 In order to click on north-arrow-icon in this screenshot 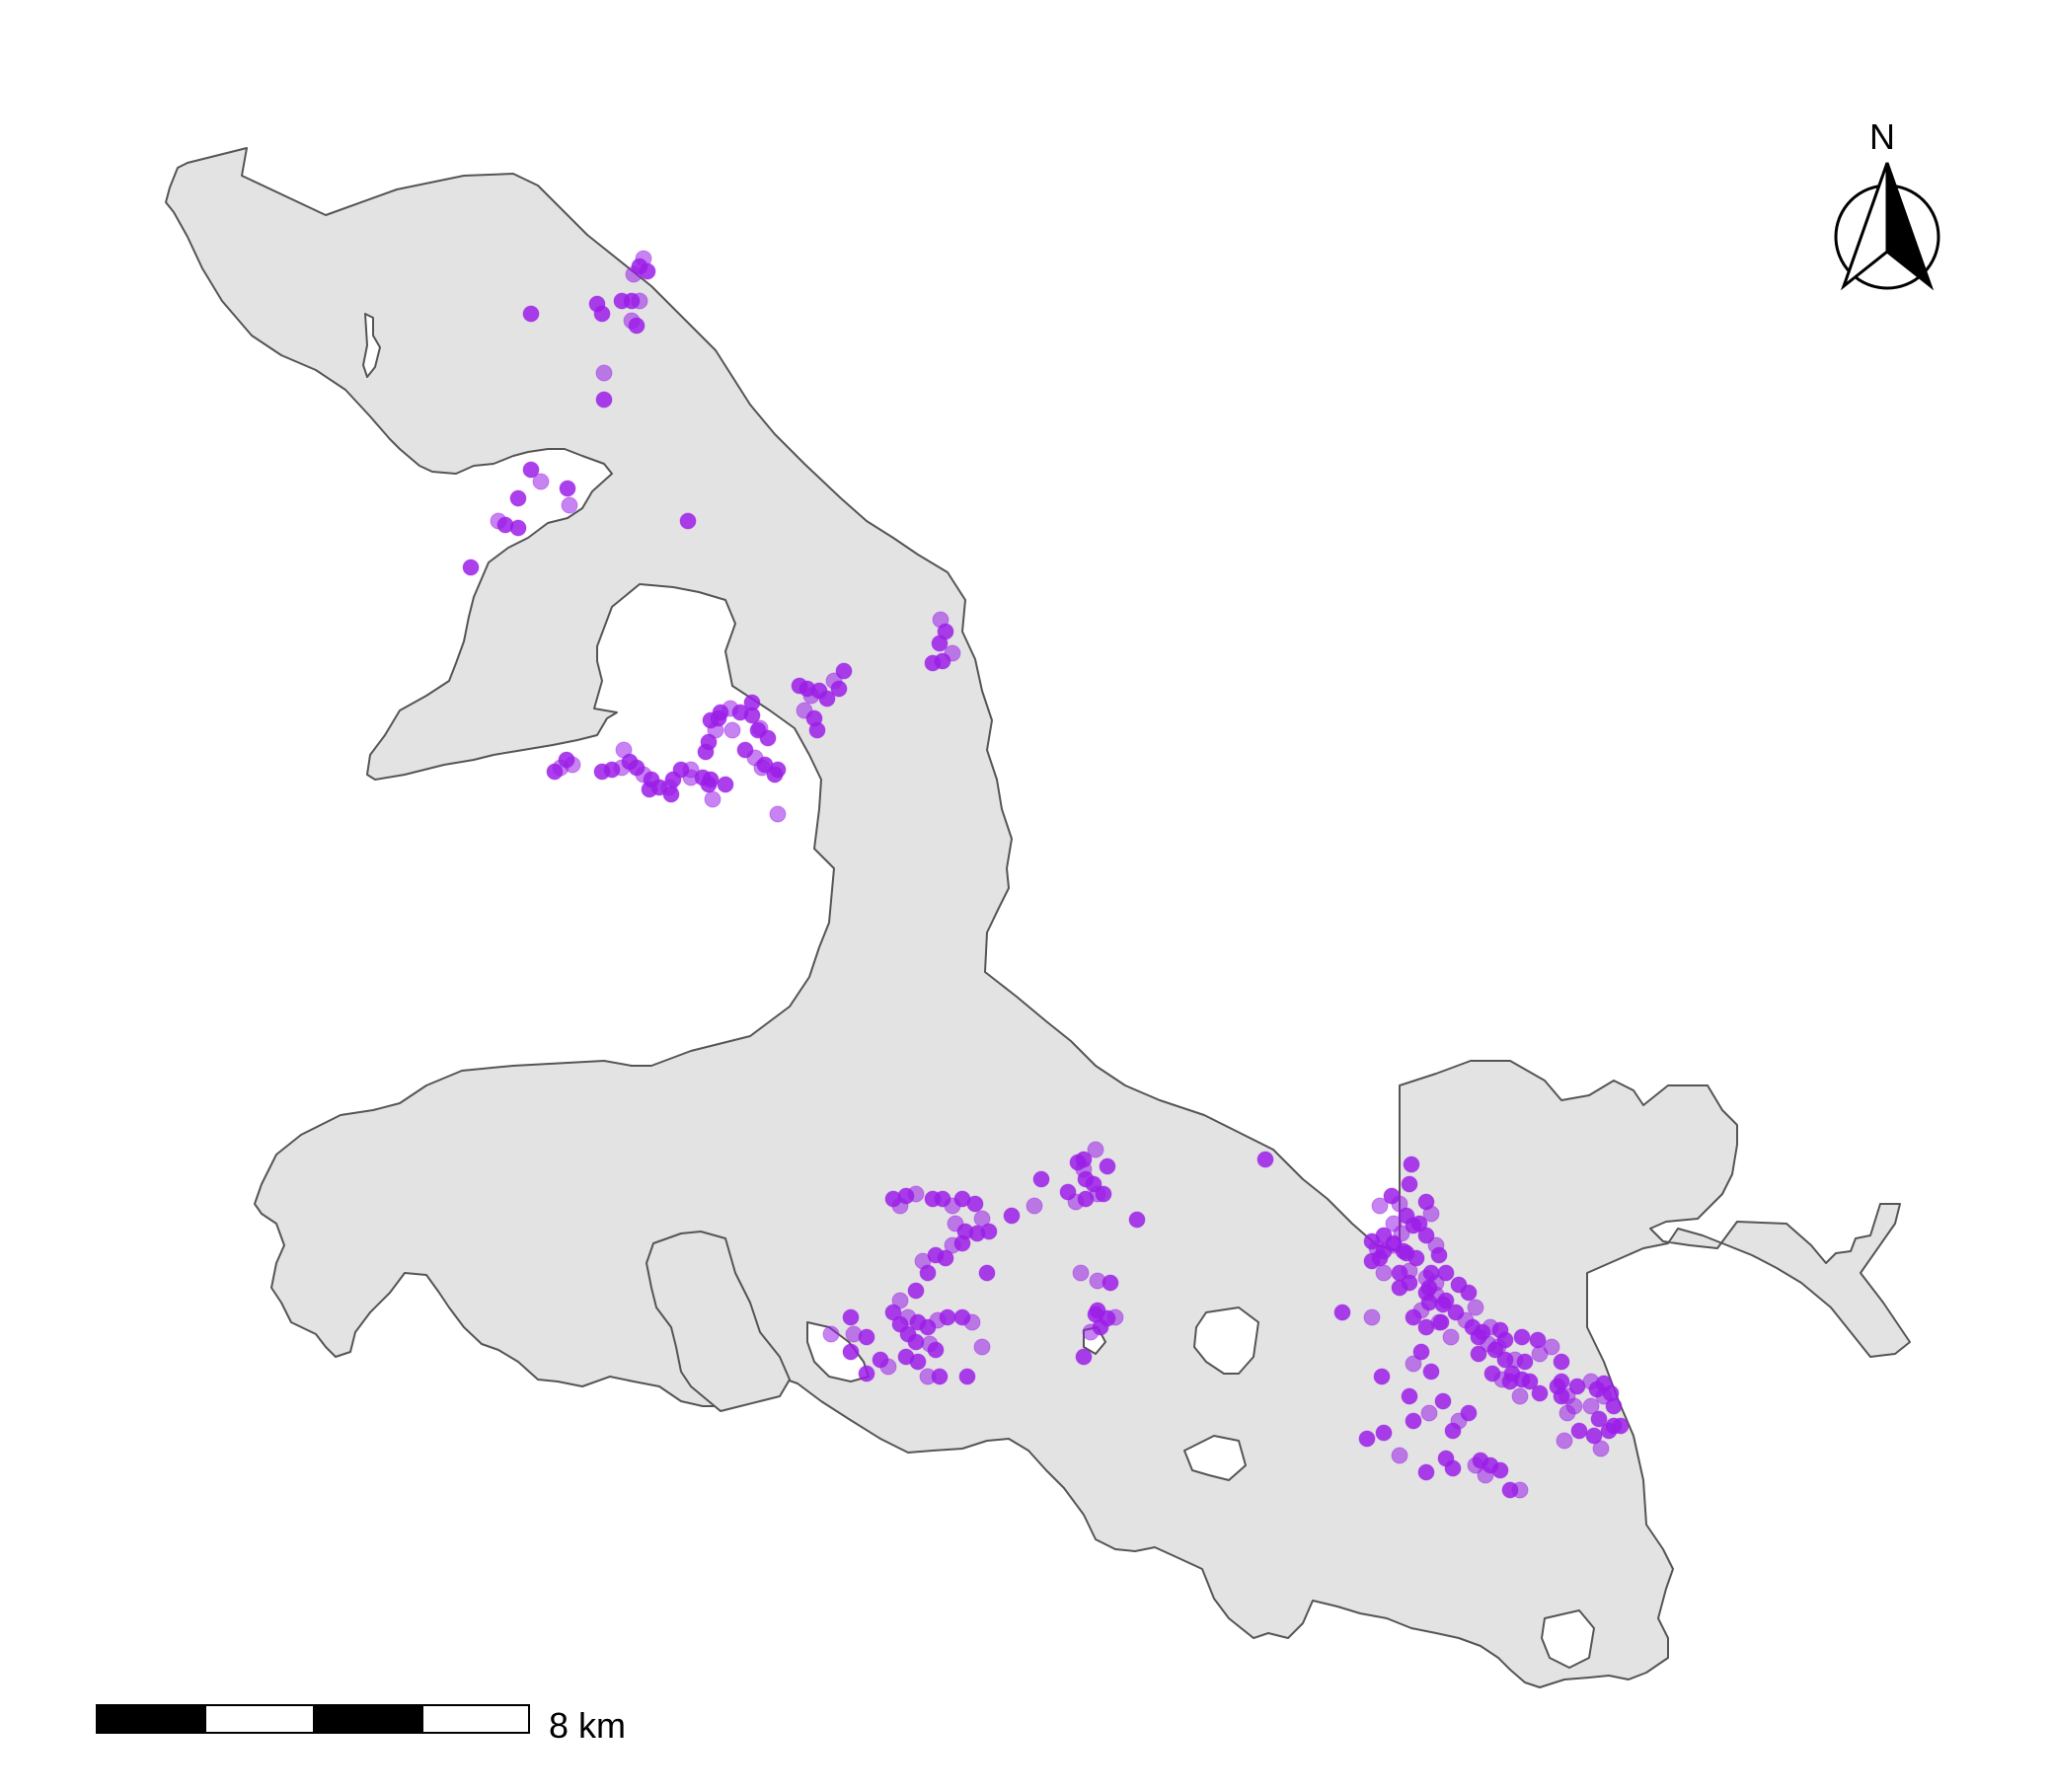, I will do `click(1887, 227)`.